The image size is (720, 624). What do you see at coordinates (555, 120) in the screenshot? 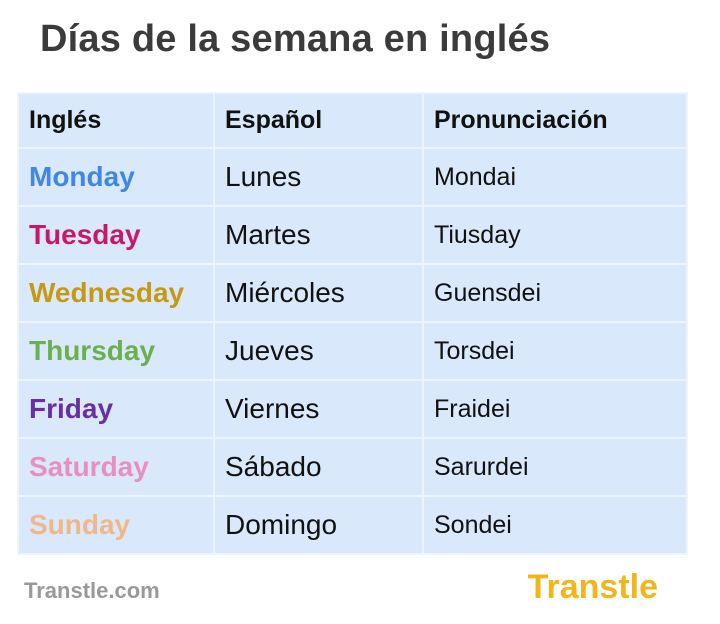
I see `header-pronunciation: Pronunciación` at bounding box center [555, 120].